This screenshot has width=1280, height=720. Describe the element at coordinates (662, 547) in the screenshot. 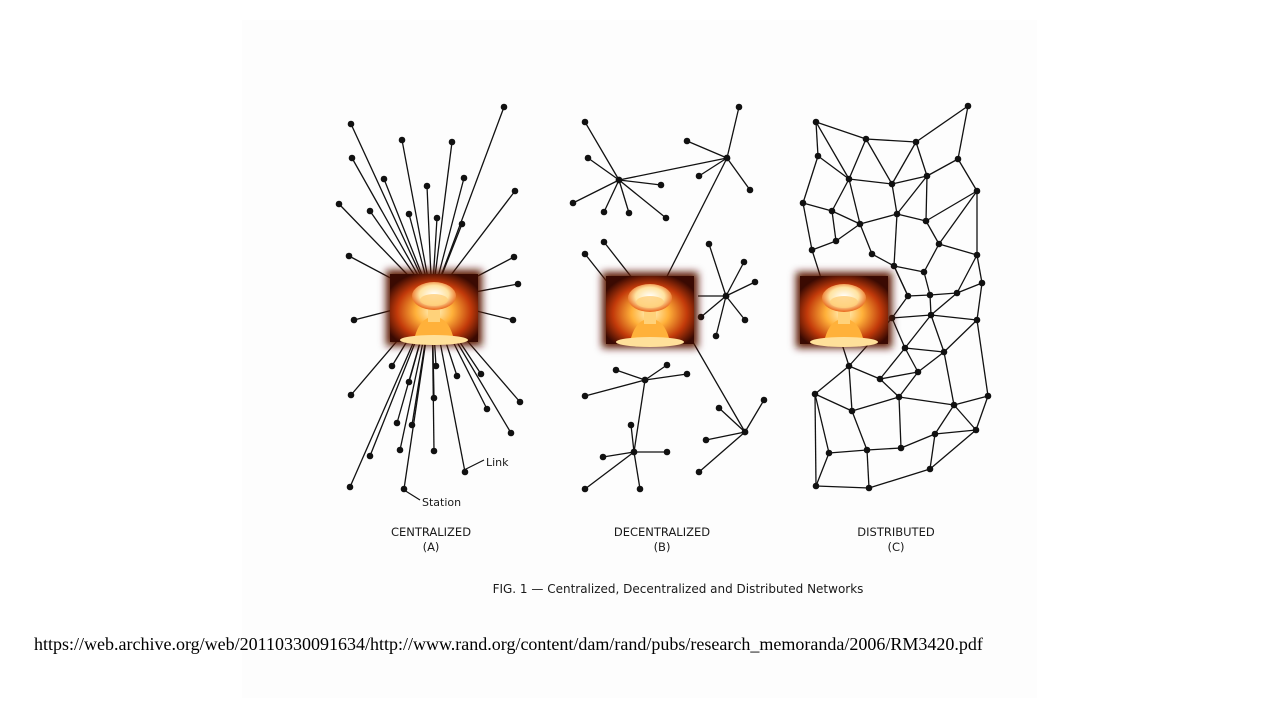

I see `decentralized-letter: (B)` at that location.